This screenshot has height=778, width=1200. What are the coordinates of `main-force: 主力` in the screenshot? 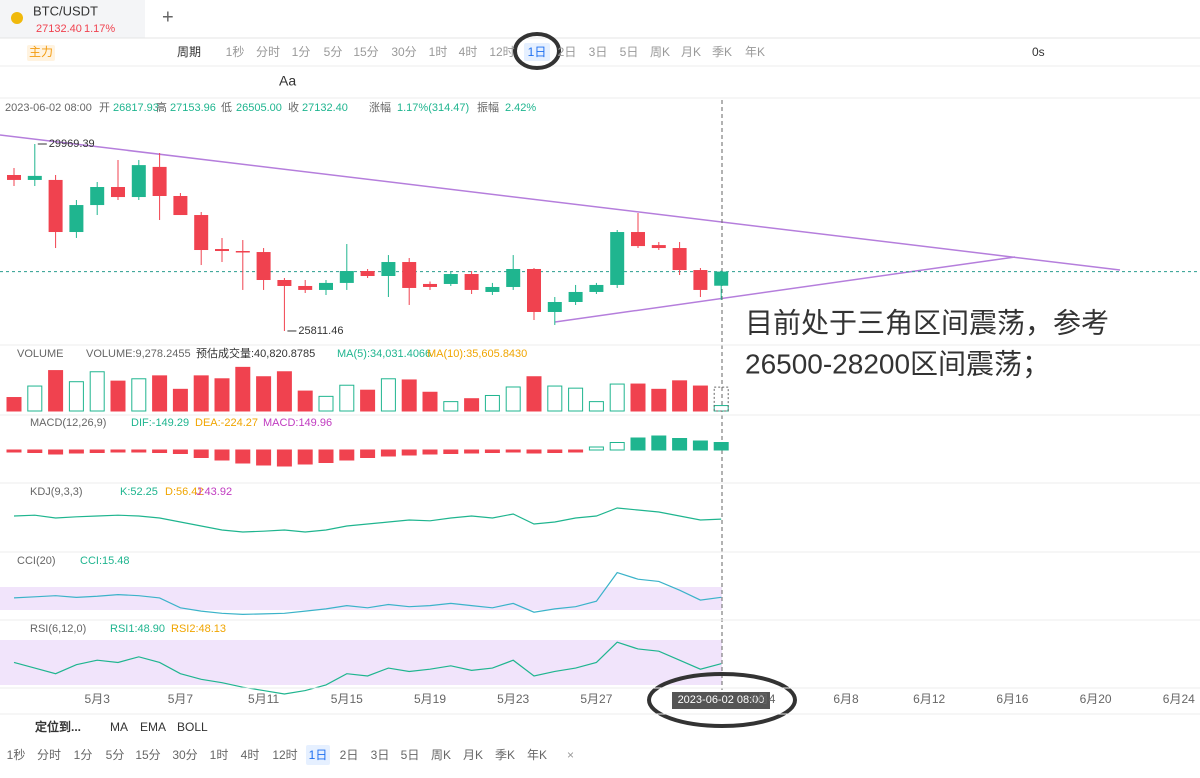 It's located at (41, 52).